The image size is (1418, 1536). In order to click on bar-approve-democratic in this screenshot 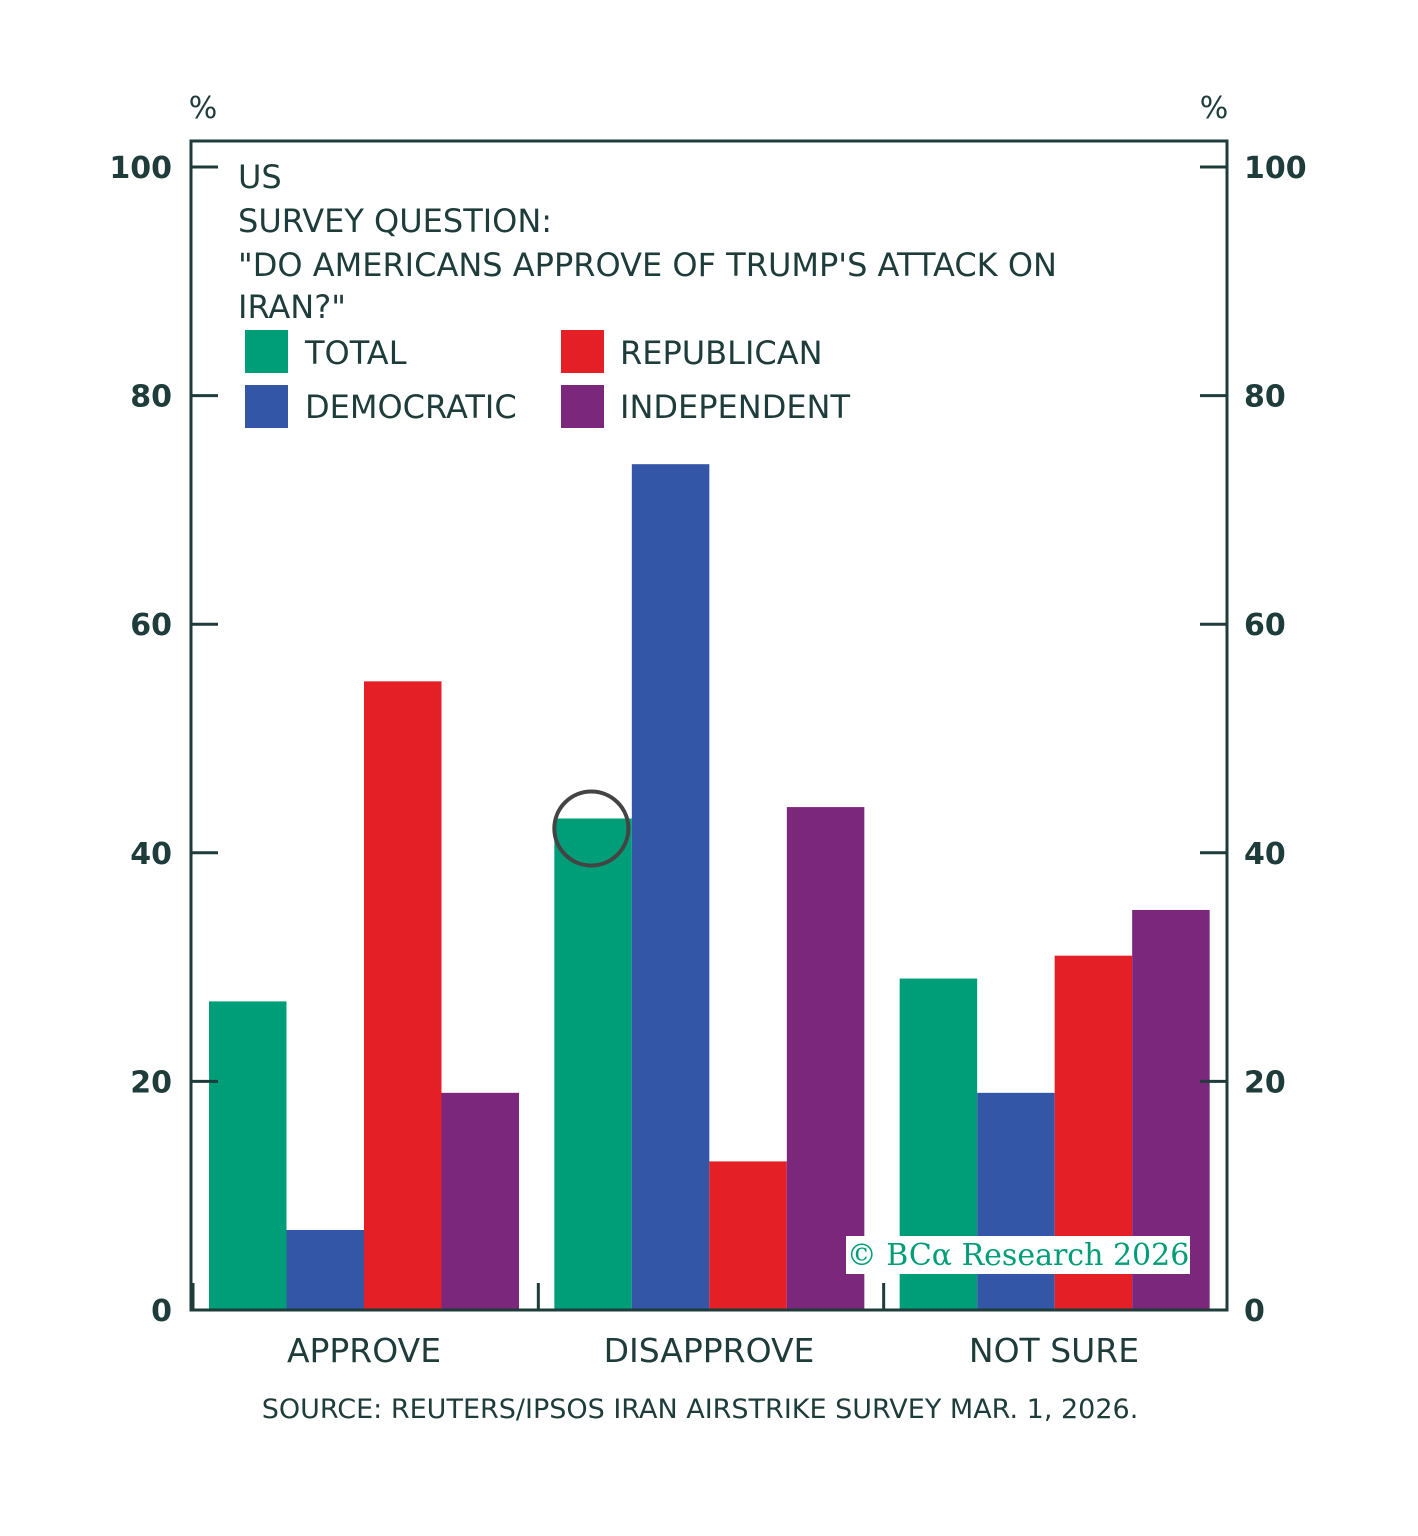, I will do `click(325, 1269)`.